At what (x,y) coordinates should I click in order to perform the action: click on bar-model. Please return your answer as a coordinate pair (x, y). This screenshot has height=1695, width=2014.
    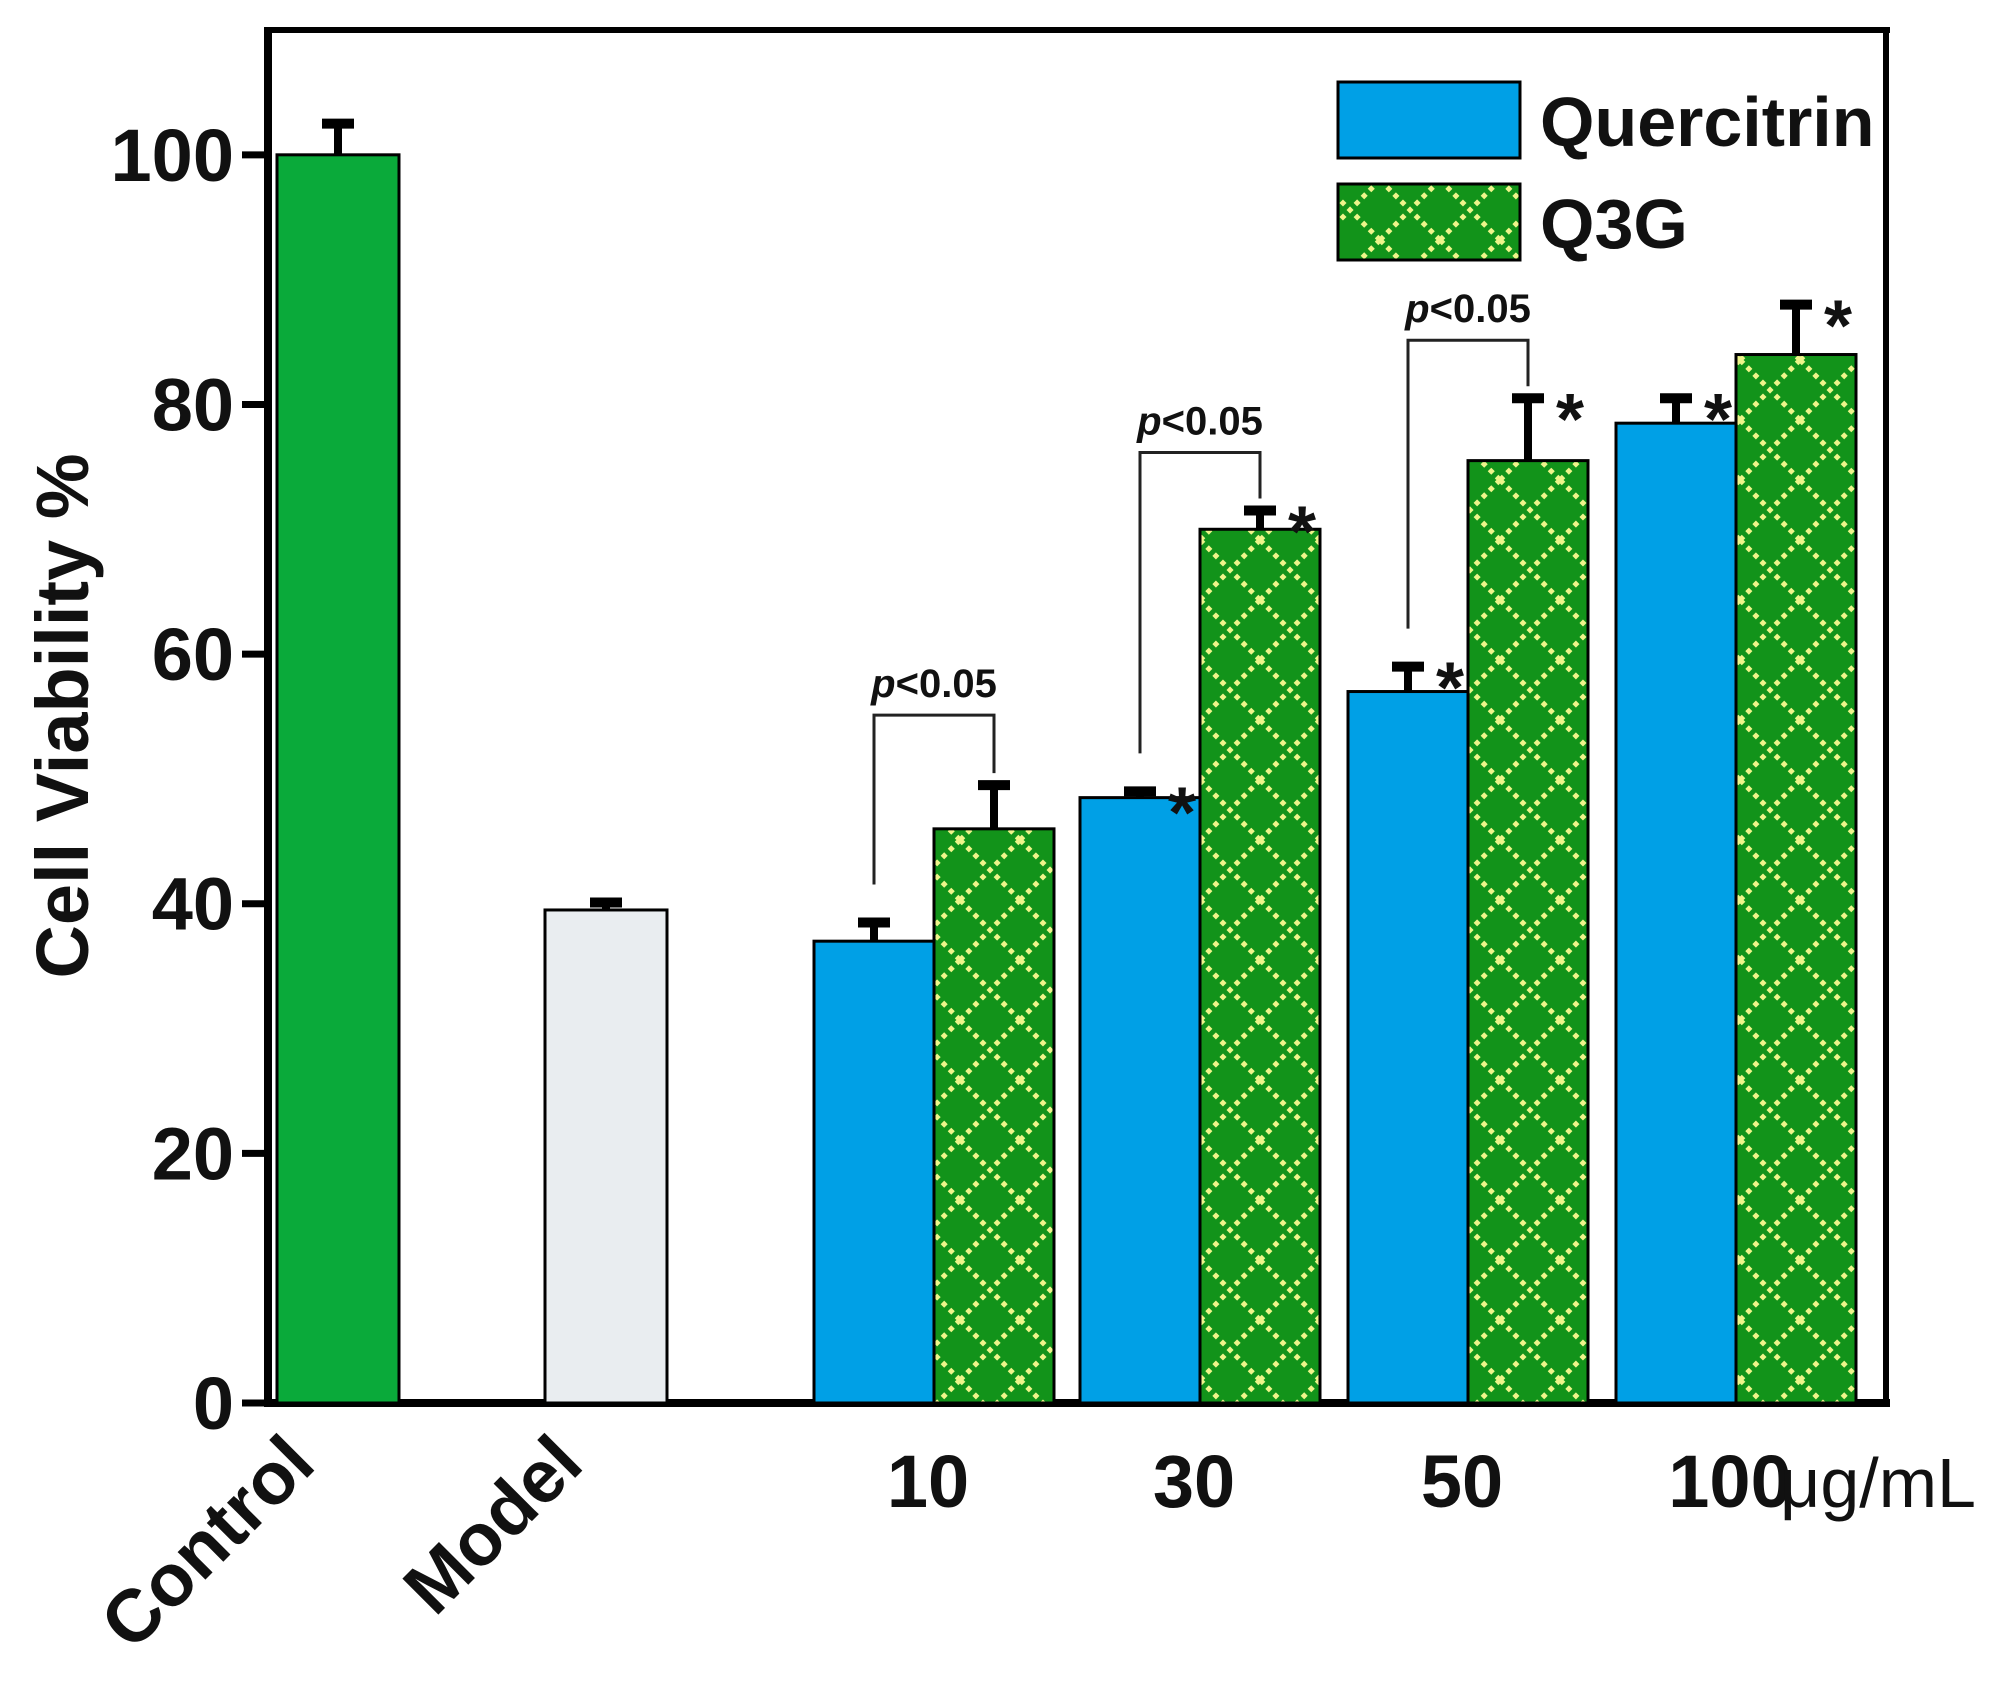
    Looking at the image, I should click on (606, 1156).